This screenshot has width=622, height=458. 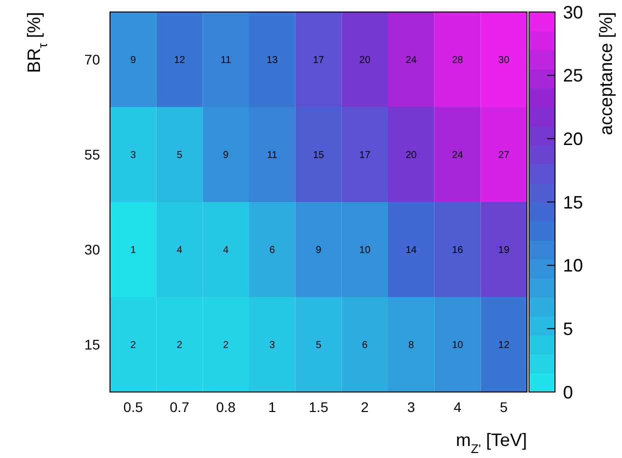 I want to click on data-label: 14, so click(x=412, y=250).